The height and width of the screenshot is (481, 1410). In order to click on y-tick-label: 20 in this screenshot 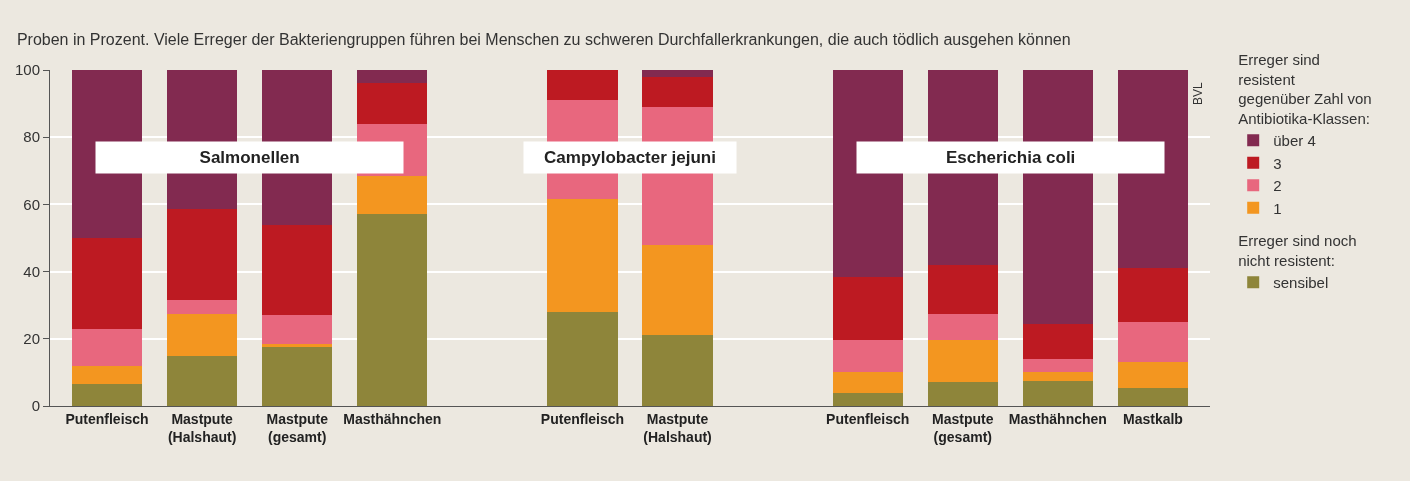, I will do `click(31, 339)`.